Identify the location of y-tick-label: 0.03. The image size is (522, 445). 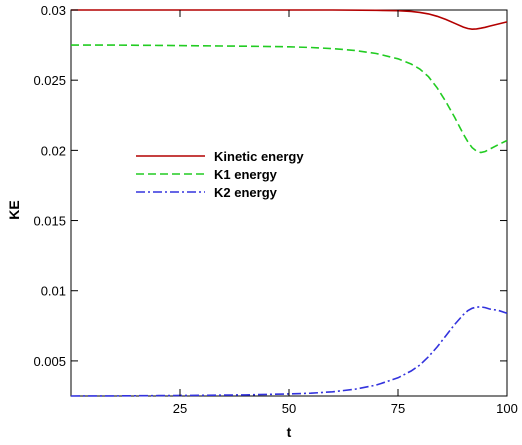
(53, 10).